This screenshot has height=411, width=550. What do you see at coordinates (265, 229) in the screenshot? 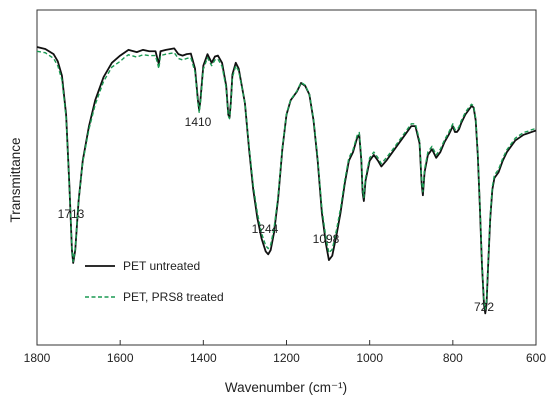
I see `peak-label-1244: 1244` at bounding box center [265, 229].